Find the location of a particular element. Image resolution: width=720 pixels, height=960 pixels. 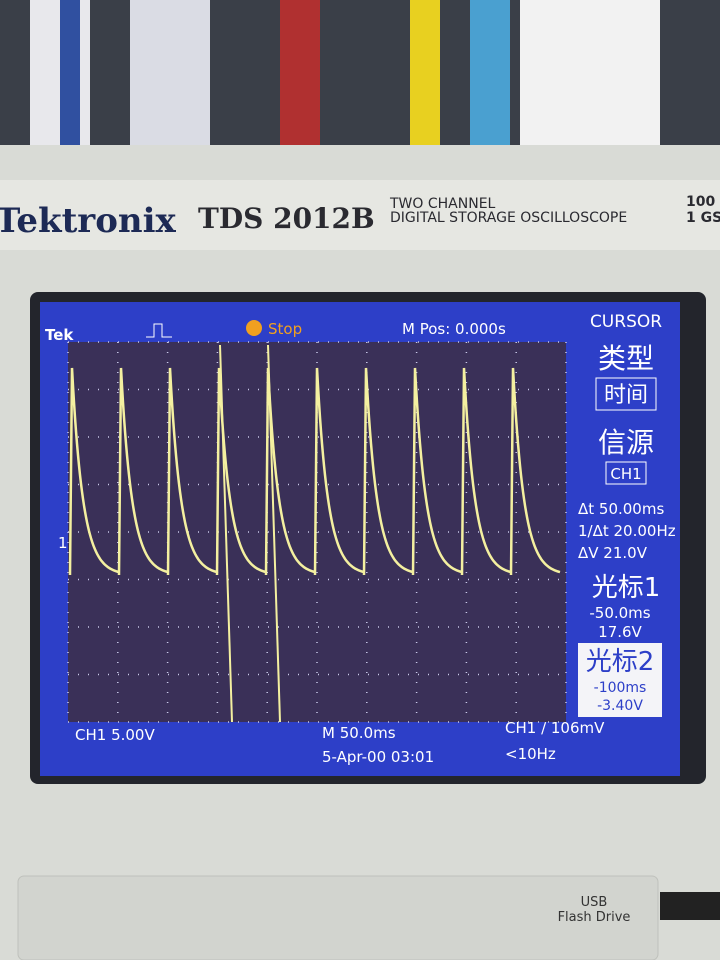

trigger: CH1 ∕ 106mV is located at coordinates (555, 728).